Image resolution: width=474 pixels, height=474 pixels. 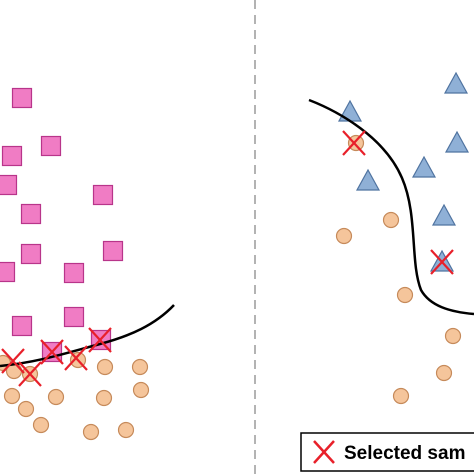 I want to click on legend-label: Selected sam, so click(x=404, y=453).